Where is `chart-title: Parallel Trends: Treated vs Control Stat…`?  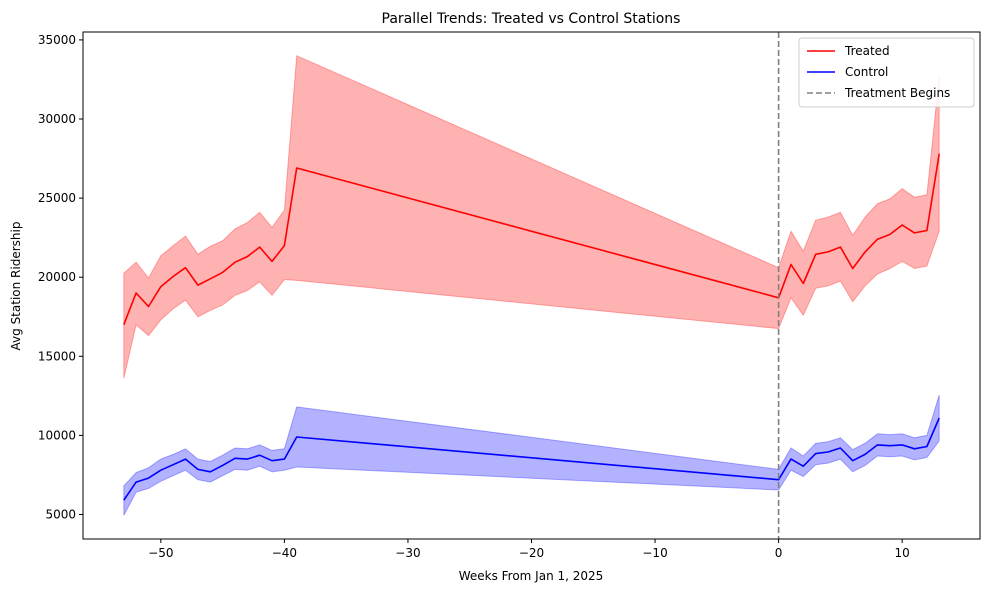 chart-title: Parallel Trends: Treated vs Control Stat… is located at coordinates (531, 19).